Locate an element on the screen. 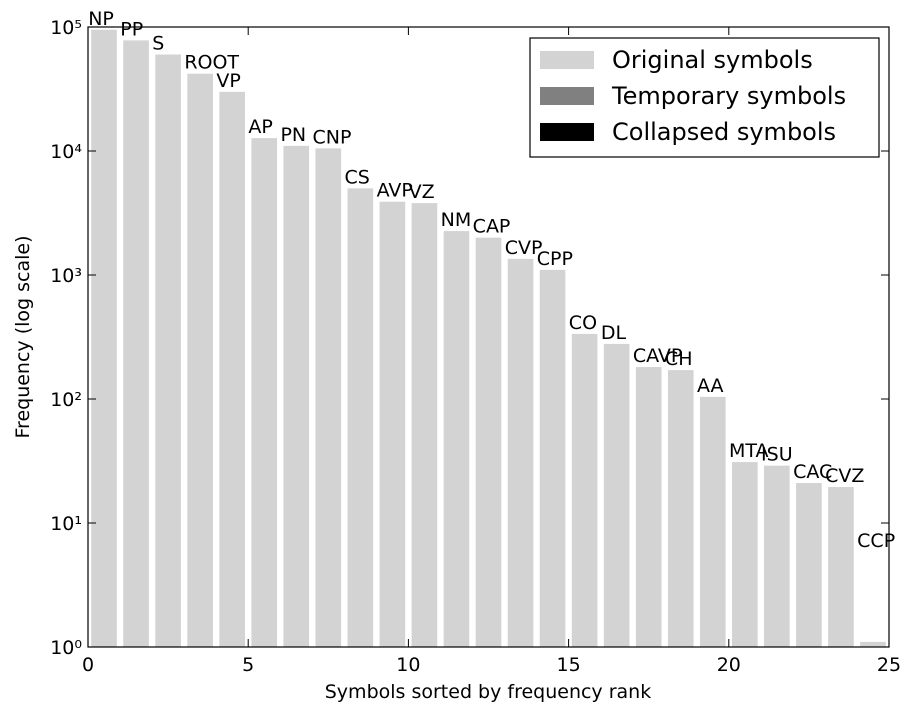 Image resolution: width=909 pixels, height=706 pixels. bar-label: CVZ is located at coordinates (844, 476).